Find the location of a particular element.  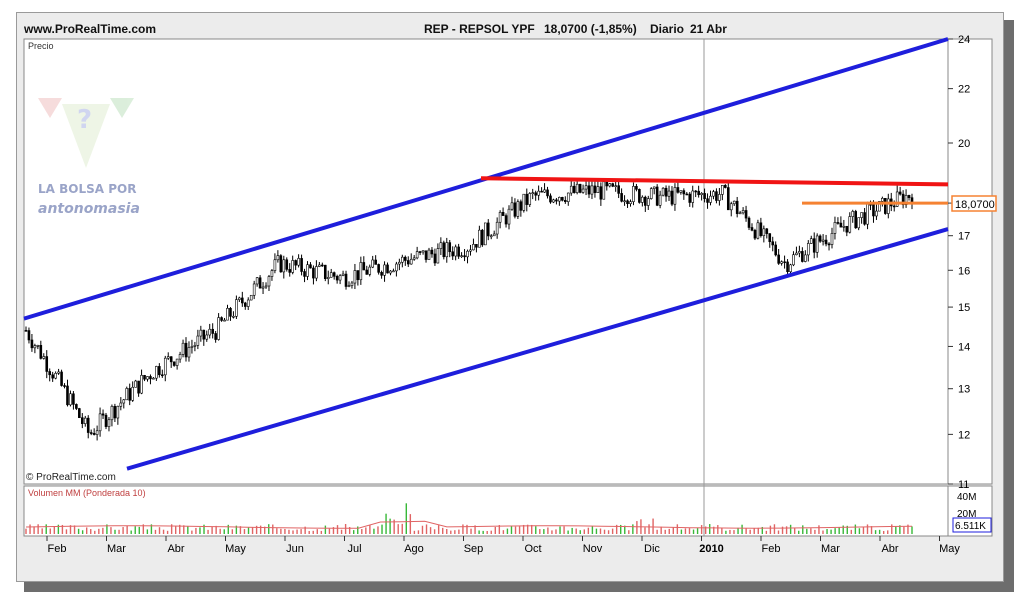

x-tick-label: Mar is located at coordinates (116, 549).